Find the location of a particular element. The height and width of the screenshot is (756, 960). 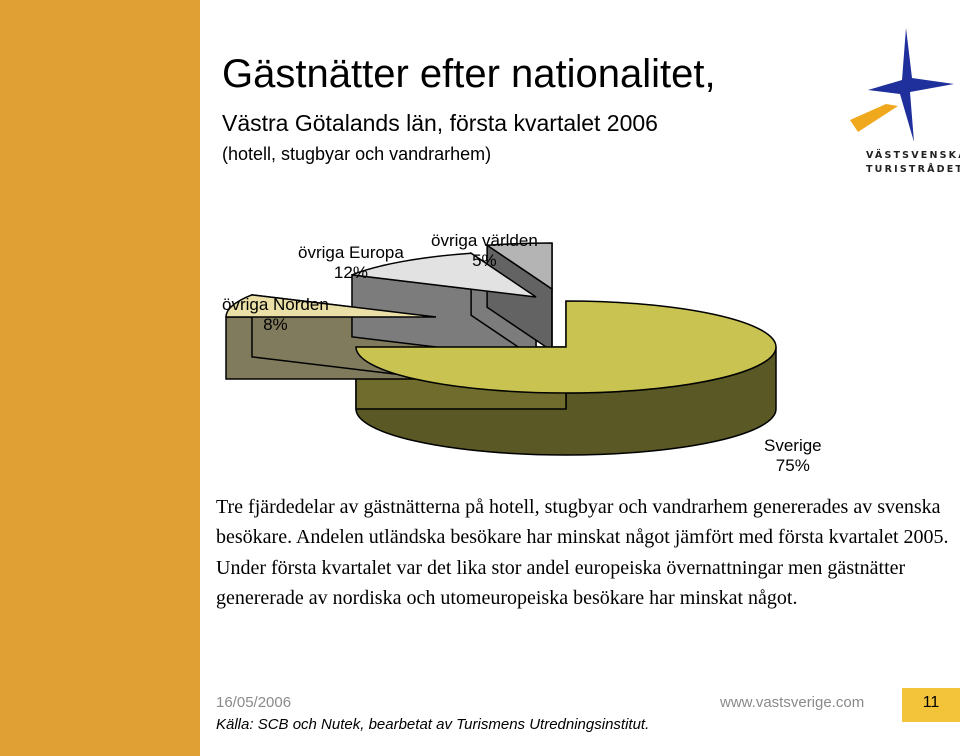

pie-label-ovriga-varlden: övriga världen 5% is located at coordinates (484, 251).